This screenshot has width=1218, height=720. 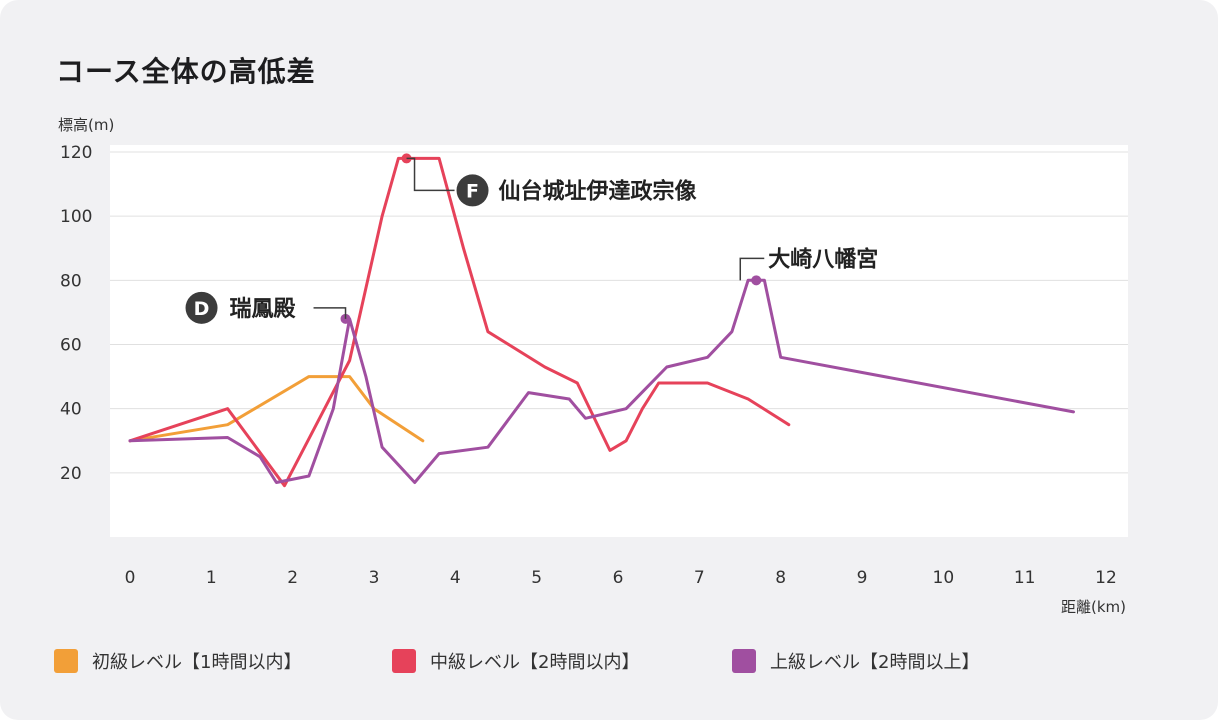 What do you see at coordinates (744, 661) in the screenshot?
I see `legend-swatch-advanced` at bounding box center [744, 661].